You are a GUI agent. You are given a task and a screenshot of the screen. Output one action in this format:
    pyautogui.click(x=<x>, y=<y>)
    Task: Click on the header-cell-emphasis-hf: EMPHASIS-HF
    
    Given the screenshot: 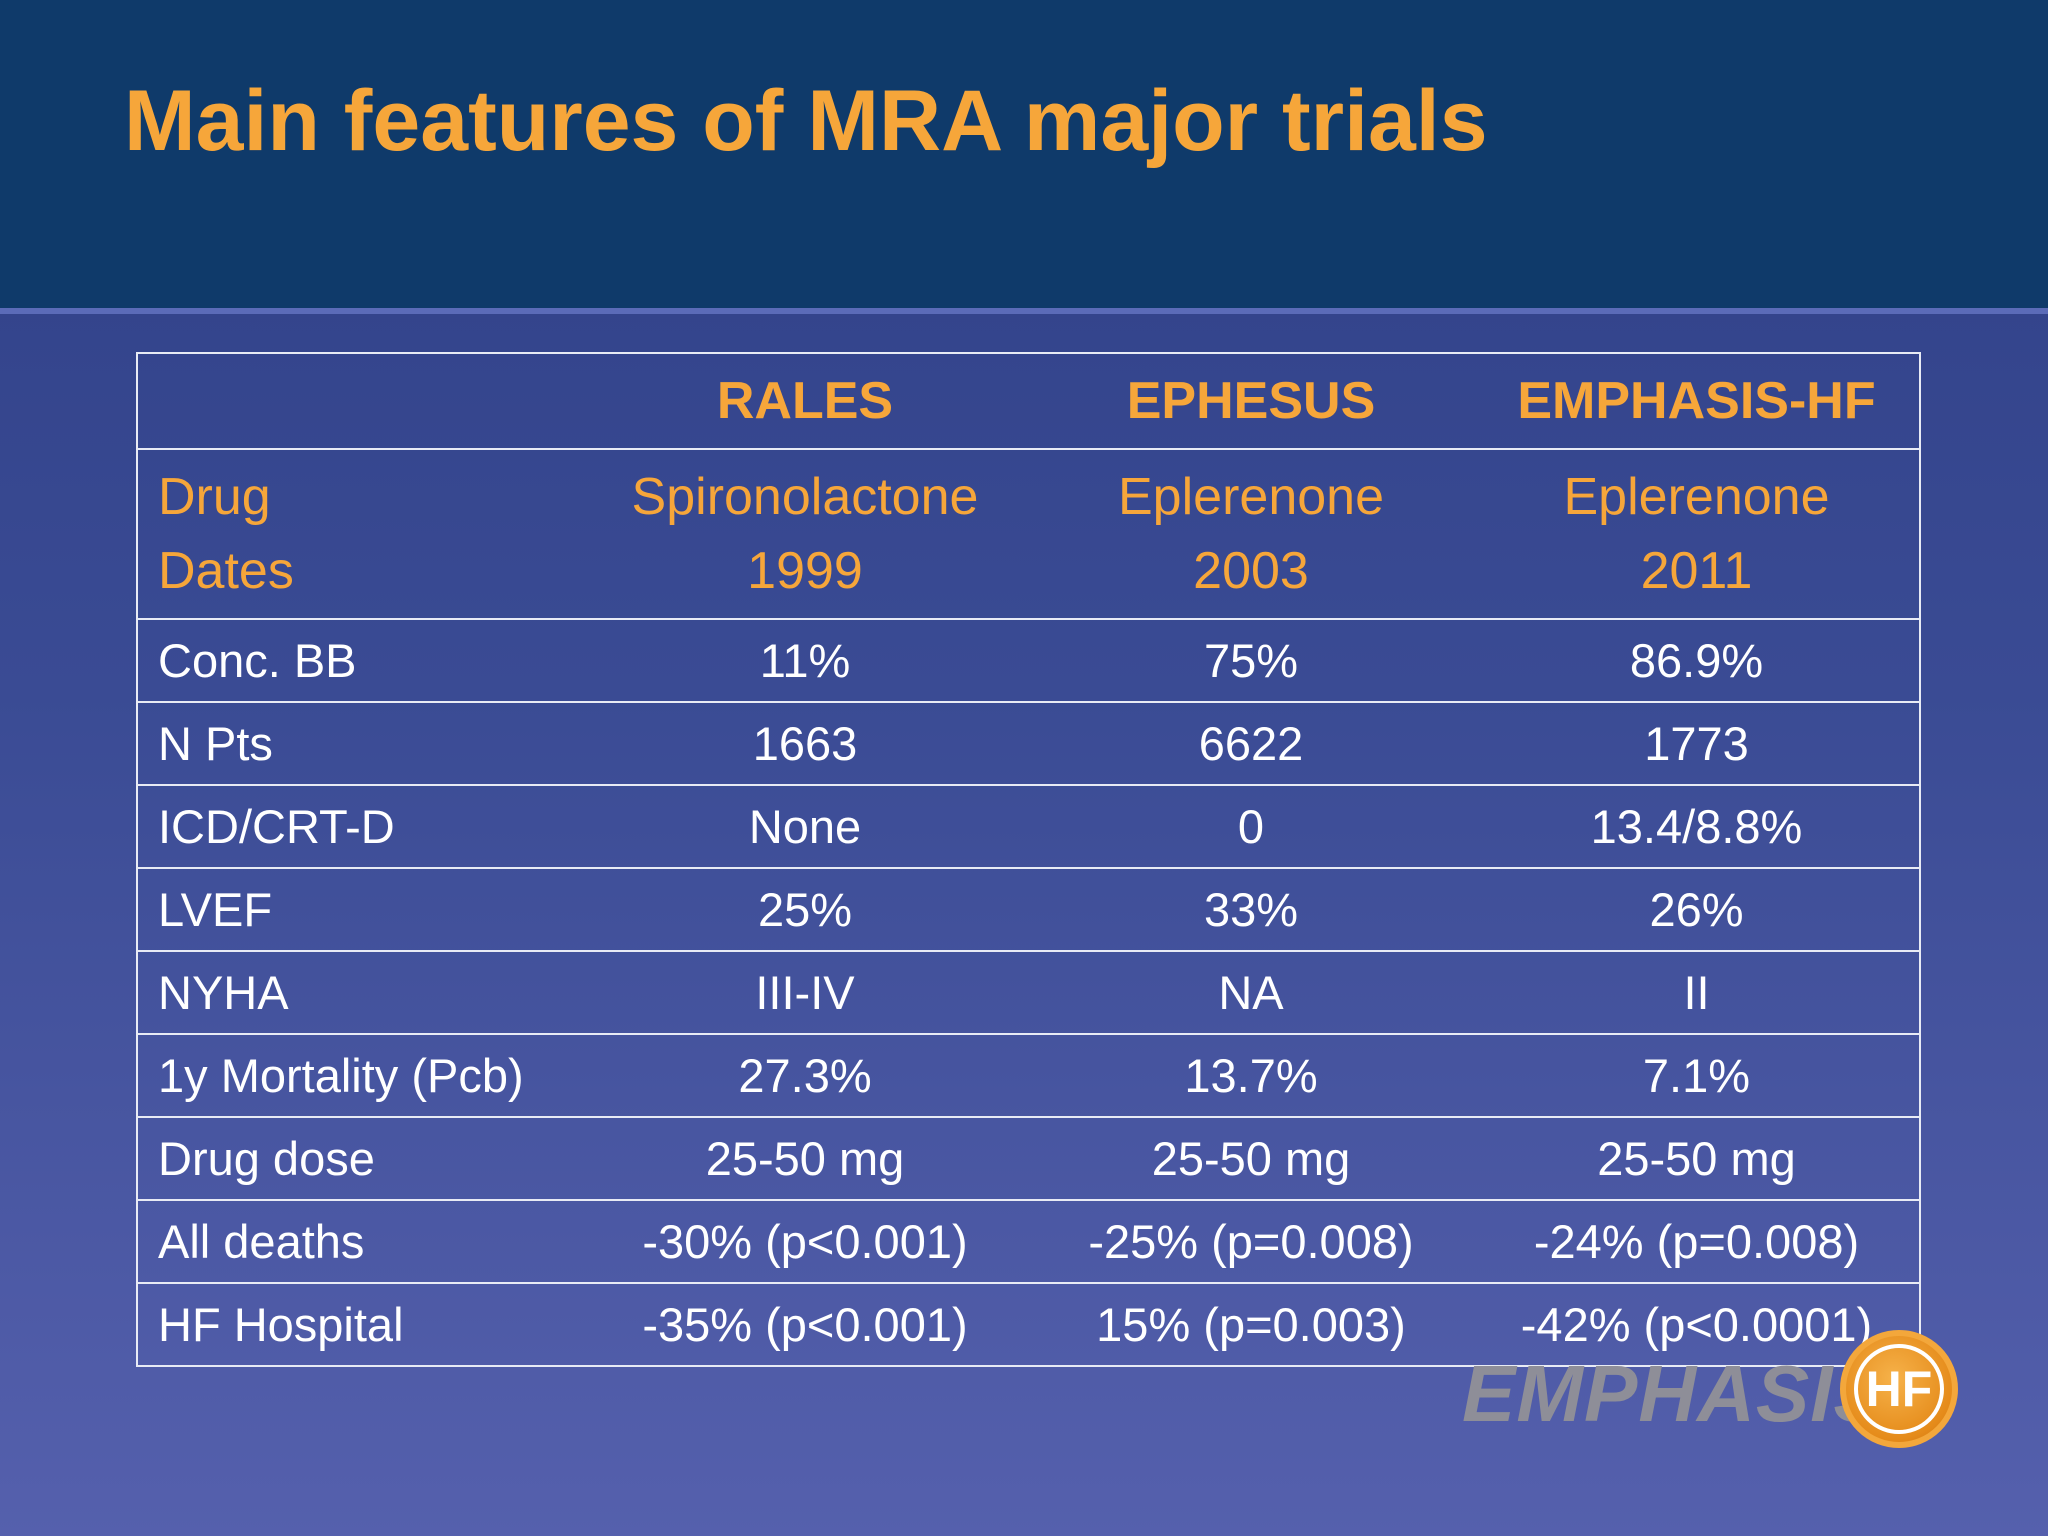 What is the action you would take?
    pyautogui.click(x=1697, y=401)
    